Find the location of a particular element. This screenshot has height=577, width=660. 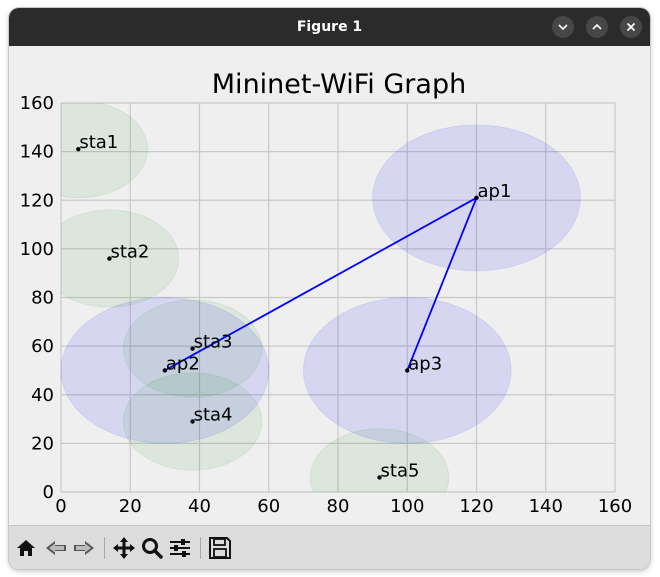

node-point-sta1 is located at coordinates (78, 149).